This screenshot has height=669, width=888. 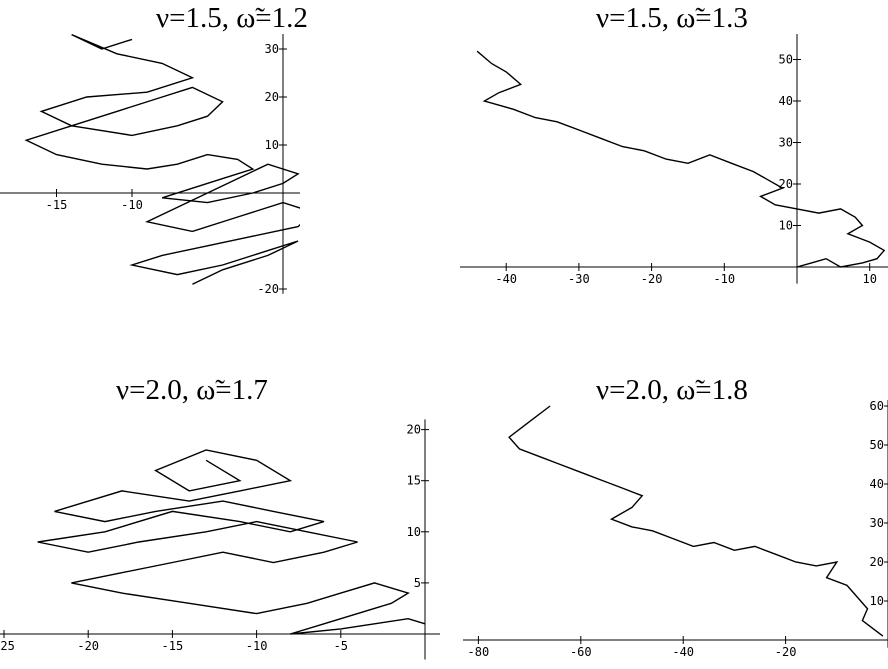 What do you see at coordinates (414, 481) in the screenshot?
I see `y-tick-label: 15` at bounding box center [414, 481].